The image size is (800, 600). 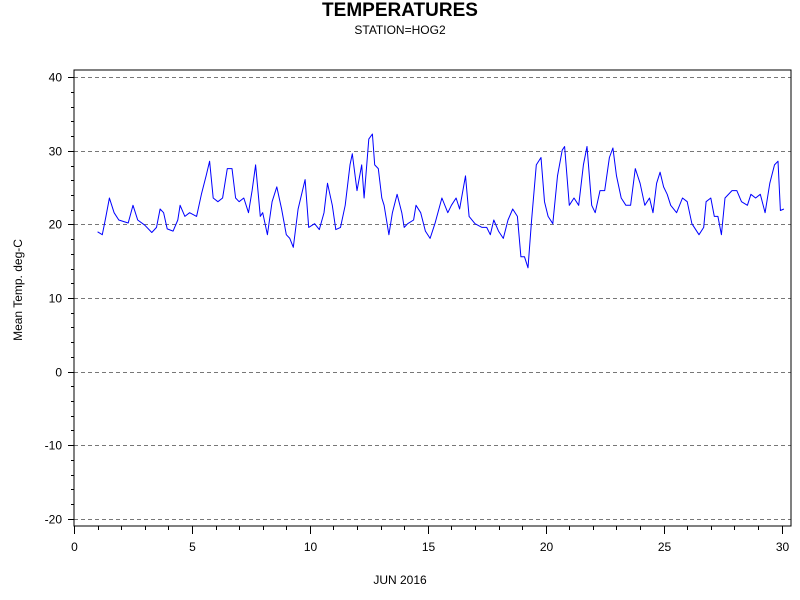 I want to click on y-tick-label: -20, so click(x=54, y=520).